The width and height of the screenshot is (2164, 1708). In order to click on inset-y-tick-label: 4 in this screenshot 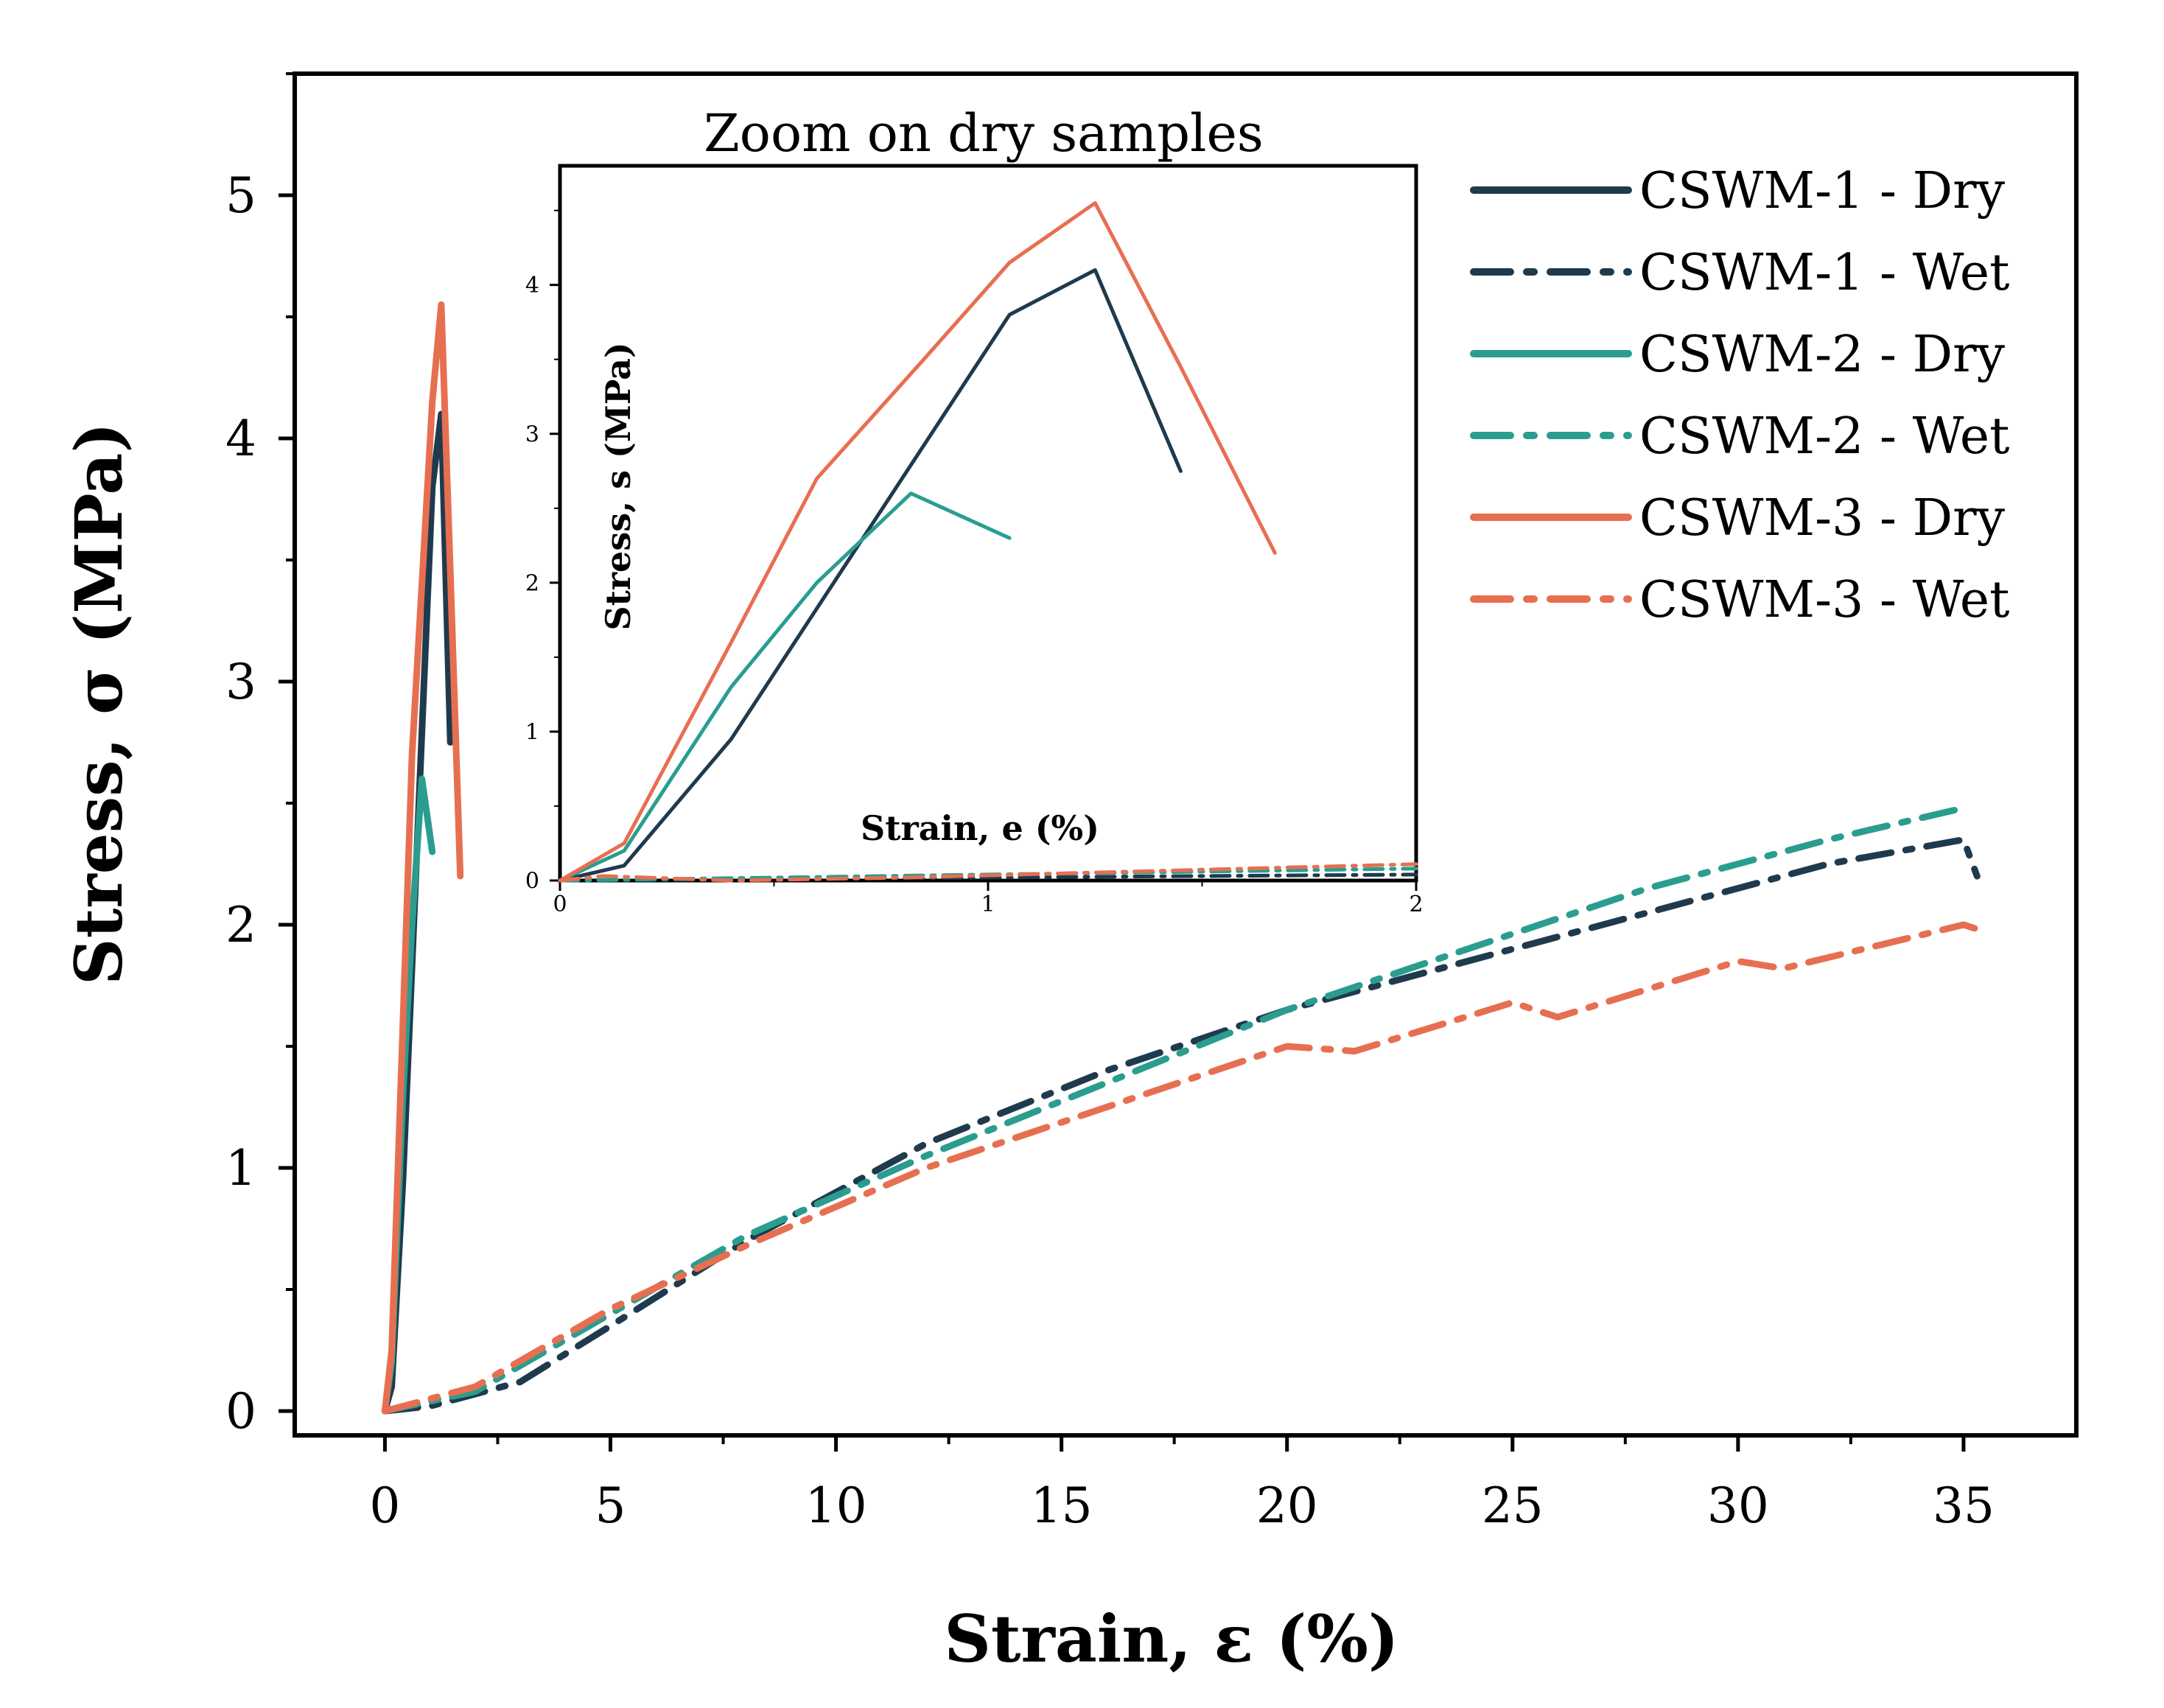, I will do `click(532, 285)`.